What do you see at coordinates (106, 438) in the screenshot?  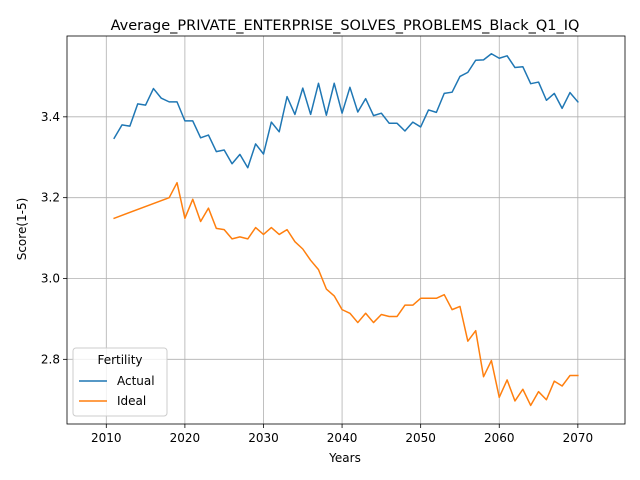 I see `x-tick-label: 2010` at bounding box center [106, 438].